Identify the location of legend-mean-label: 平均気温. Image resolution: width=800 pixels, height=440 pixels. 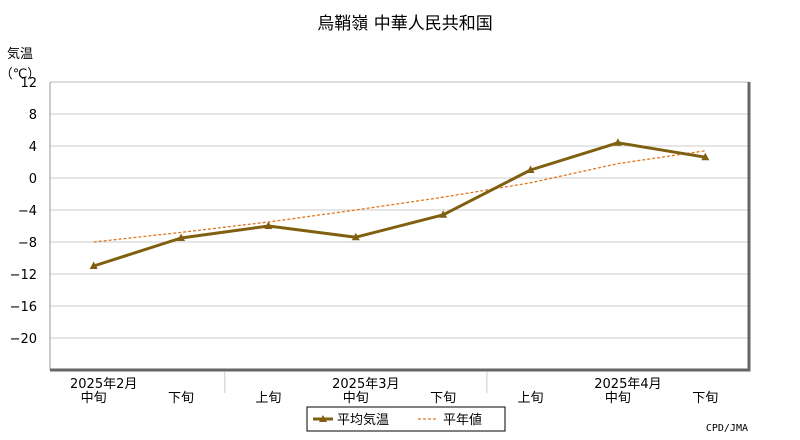
(363, 420).